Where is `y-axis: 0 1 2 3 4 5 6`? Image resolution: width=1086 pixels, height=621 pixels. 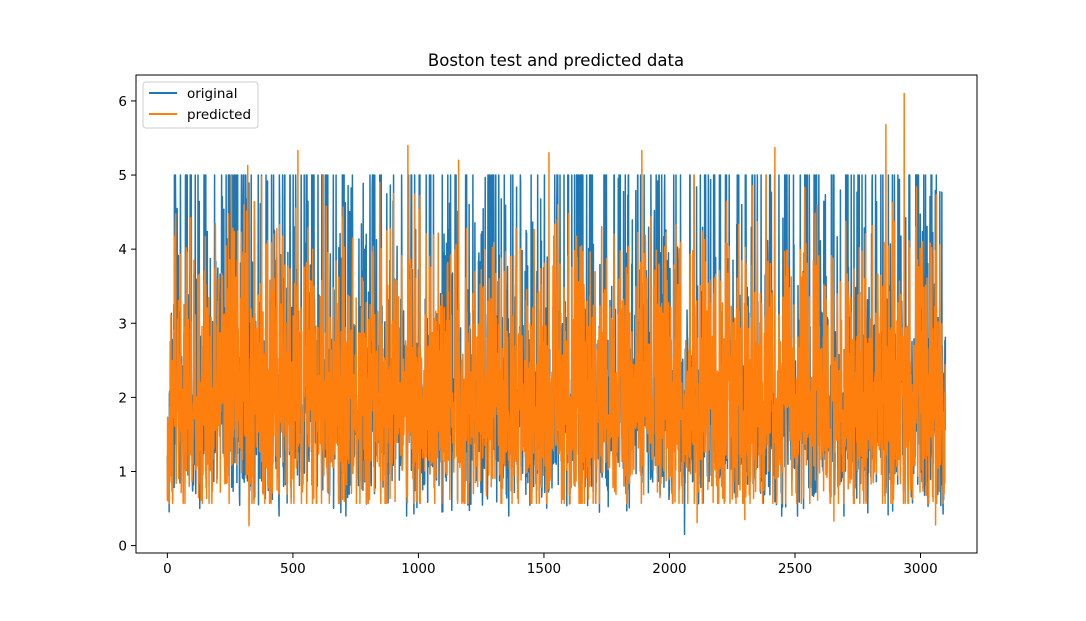 y-axis: 0 1 2 3 4 5 6 is located at coordinates (127, 324).